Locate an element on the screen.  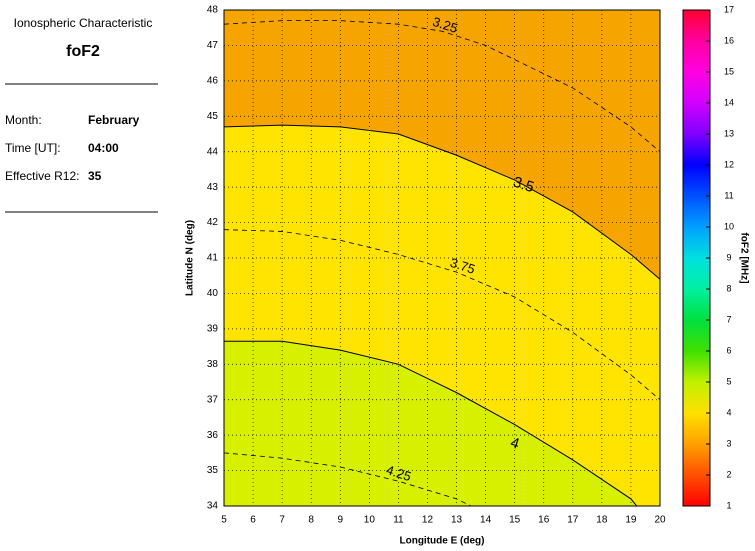
y-tick-label: 45 is located at coordinates (213, 116).